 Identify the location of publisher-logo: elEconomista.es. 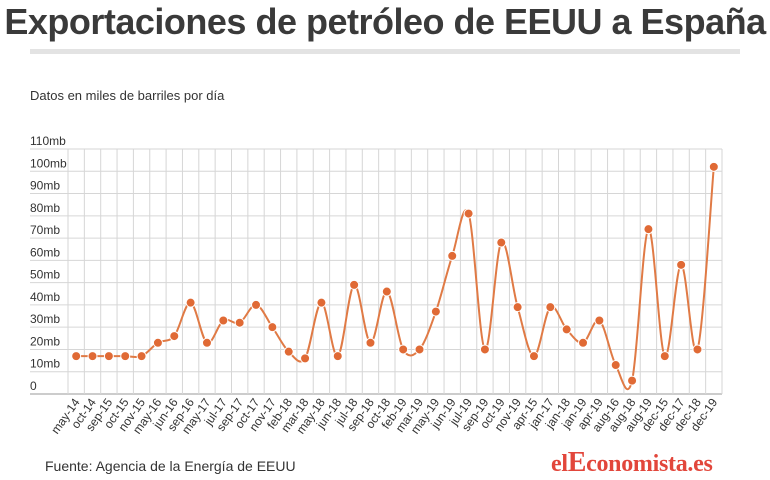
(632, 463).